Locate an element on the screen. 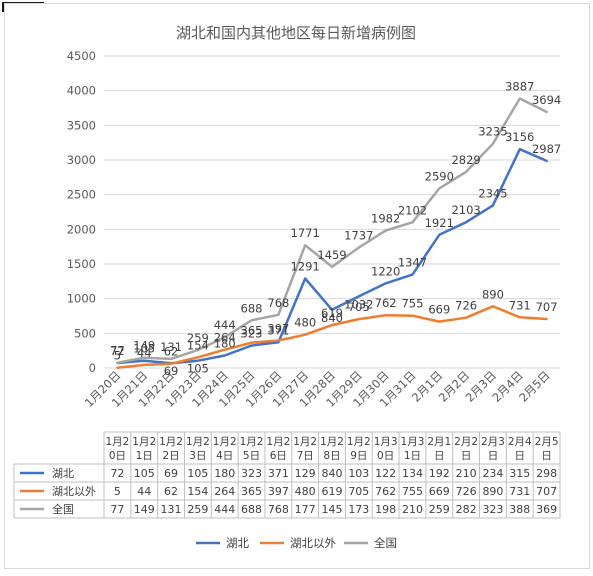 The width and height of the screenshot is (593, 576). data-label: 62 is located at coordinates (171, 352).